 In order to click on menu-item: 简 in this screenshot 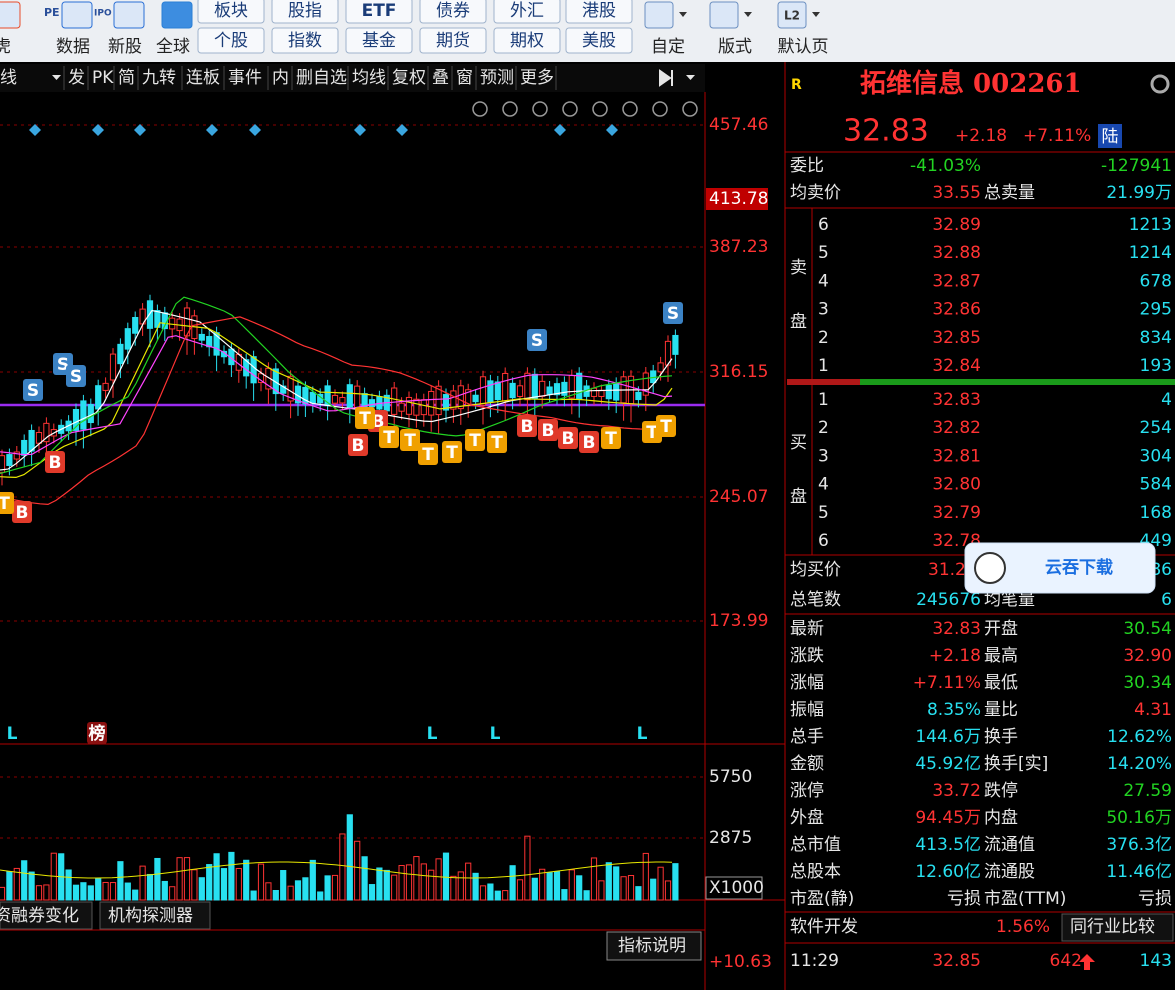, I will do `click(126, 78)`.